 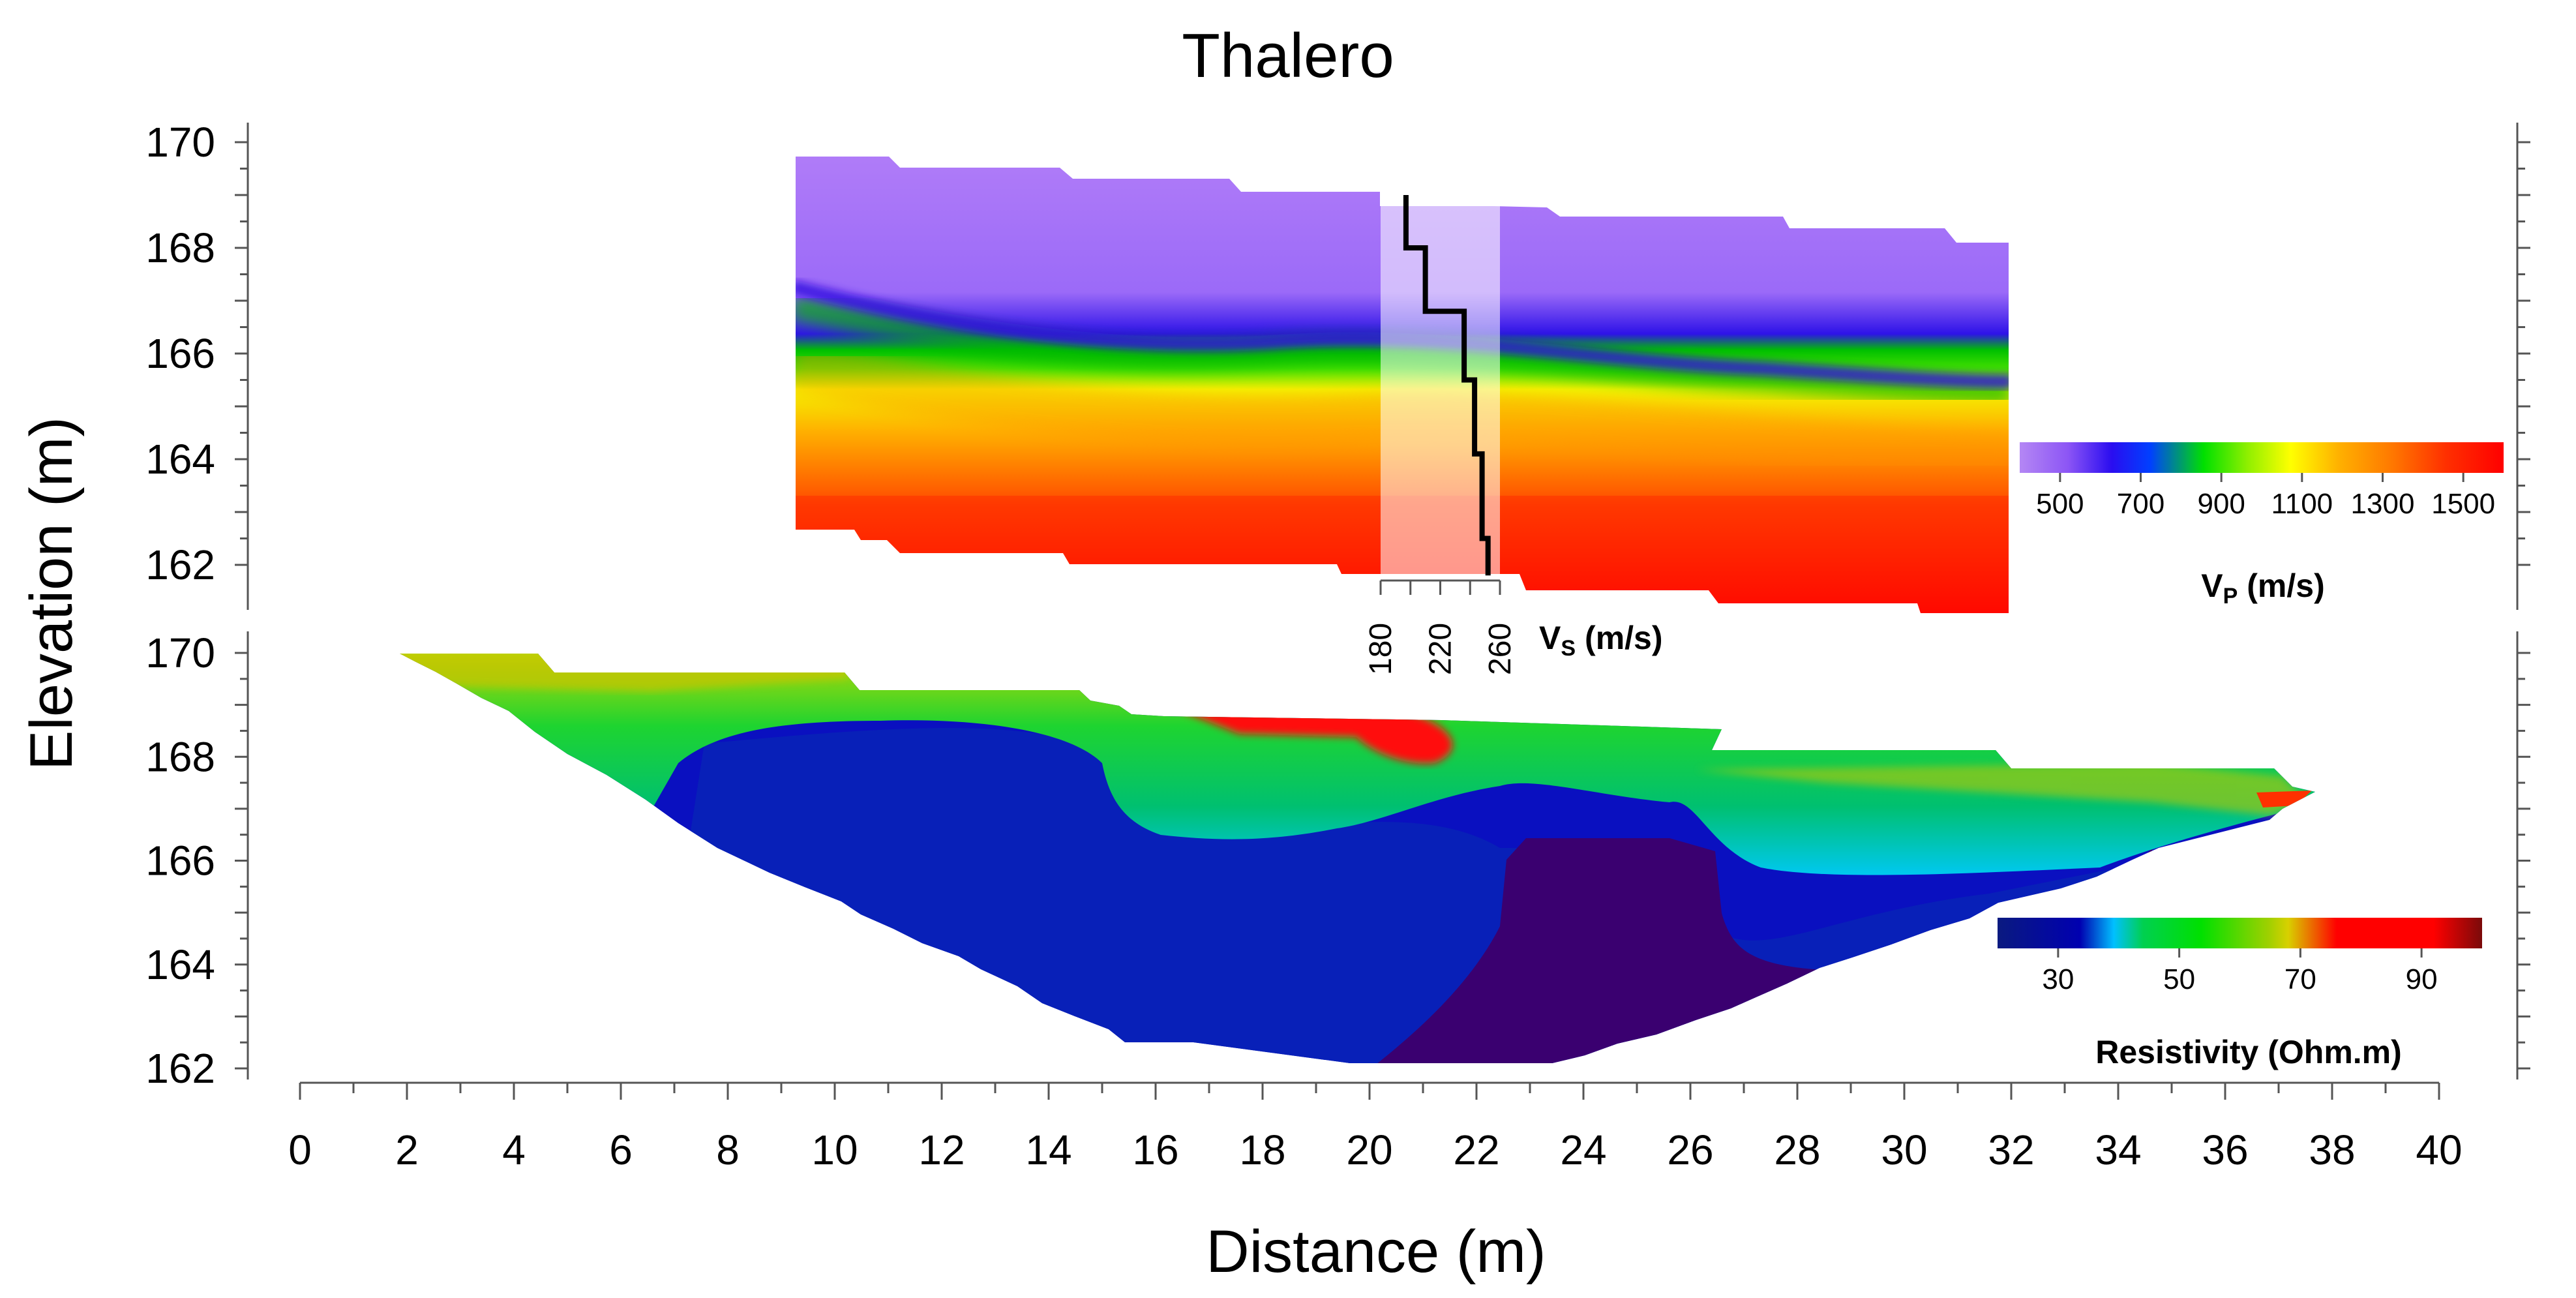 What do you see at coordinates (1797, 1149) in the screenshot?
I see `x-tick-label: 28` at bounding box center [1797, 1149].